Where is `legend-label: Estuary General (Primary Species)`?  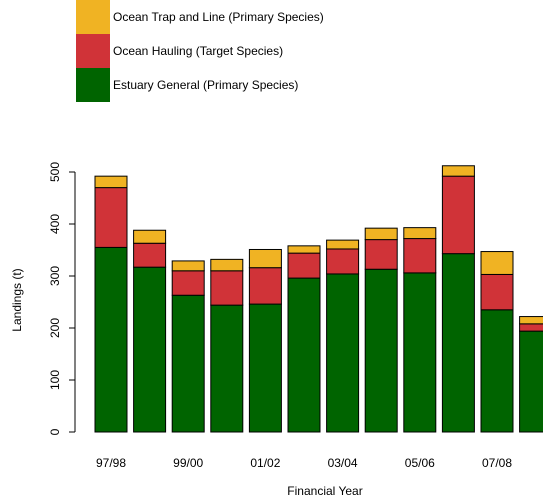
legend-label: Estuary General (Primary Species) is located at coordinates (205, 85).